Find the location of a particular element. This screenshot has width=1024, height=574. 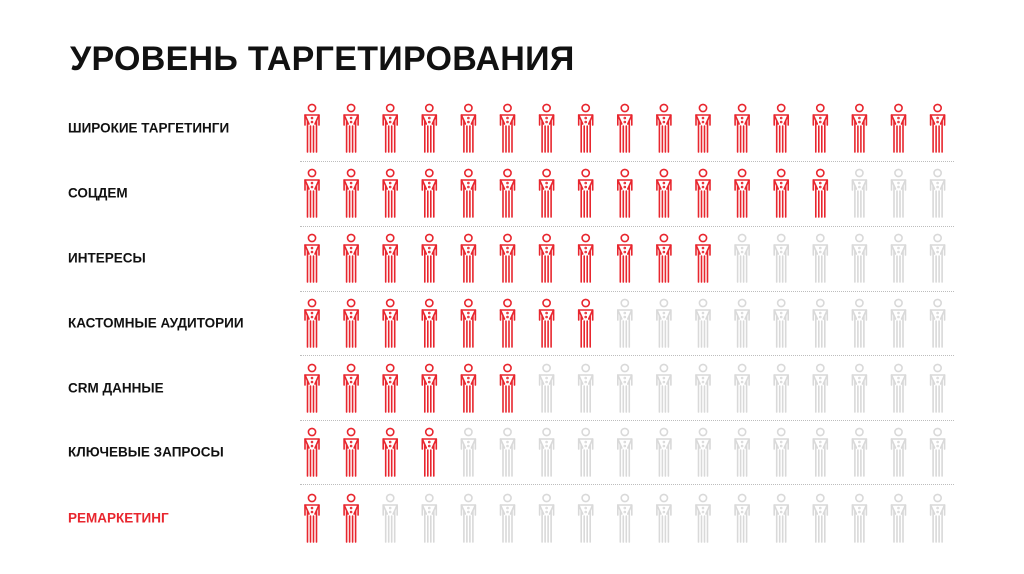

row-label: КЛЮЧЕВЫЕ ЗАПРОСЫ is located at coordinates (146, 452).